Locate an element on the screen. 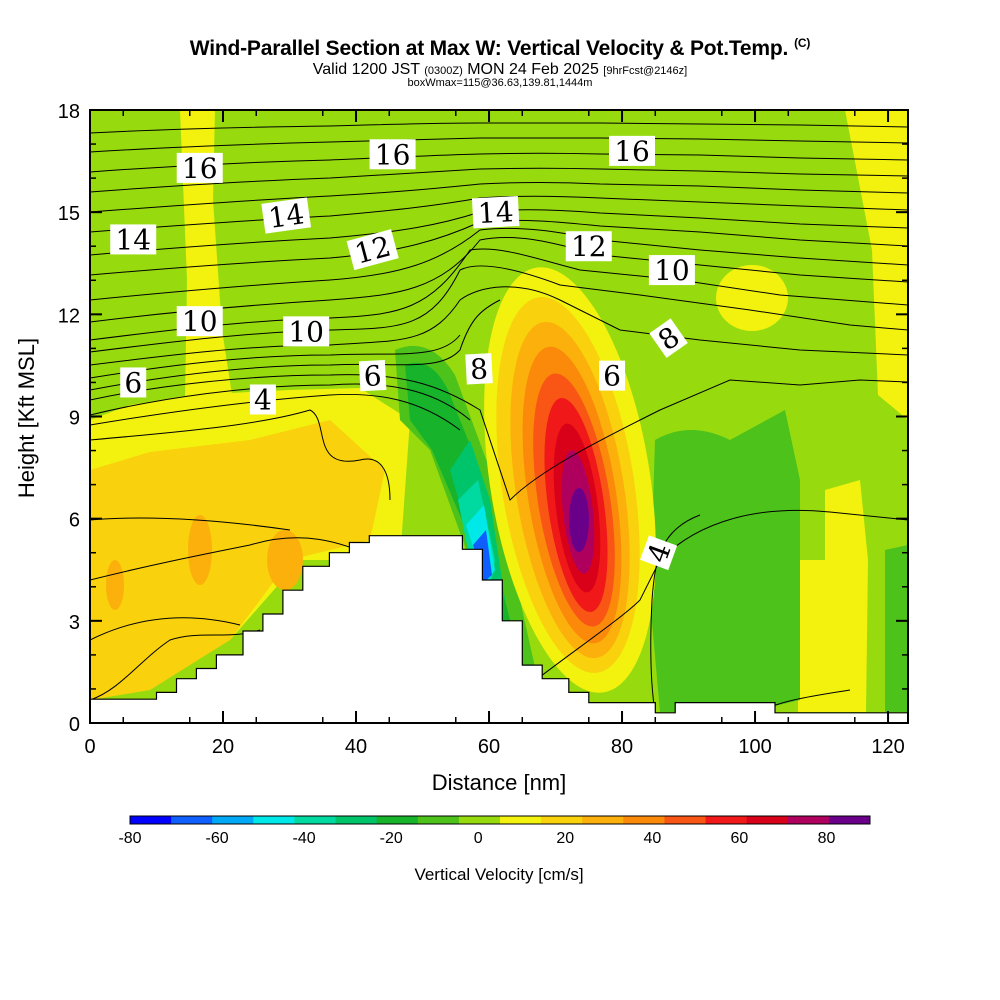 This screenshot has width=1000, height=1000. downstream-updraft is located at coordinates (812, 636).